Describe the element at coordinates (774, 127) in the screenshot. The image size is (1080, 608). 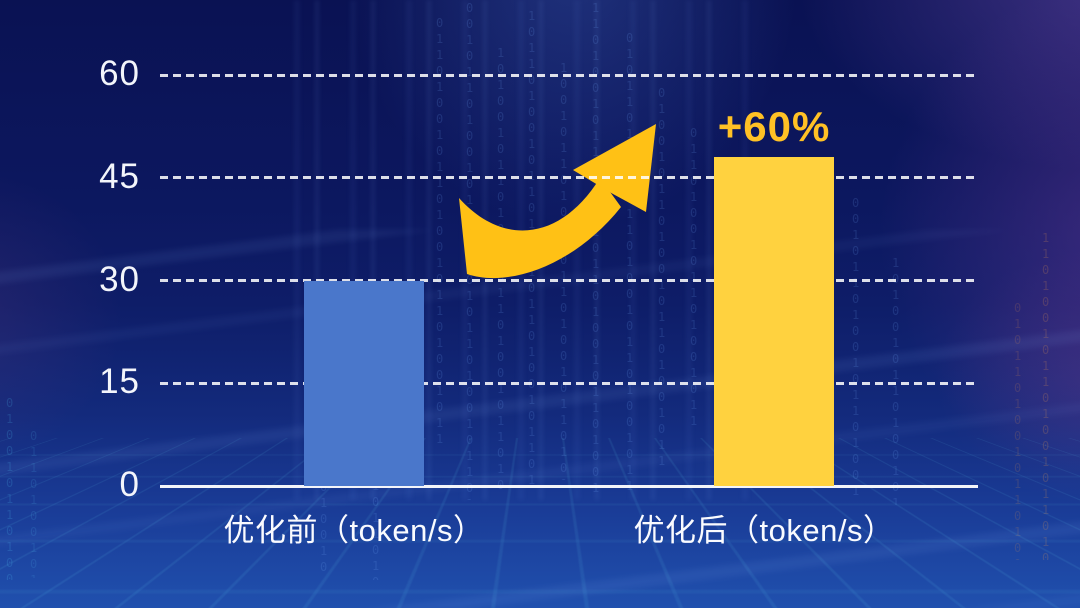
I see `percent-increase-label: +60%` at that location.